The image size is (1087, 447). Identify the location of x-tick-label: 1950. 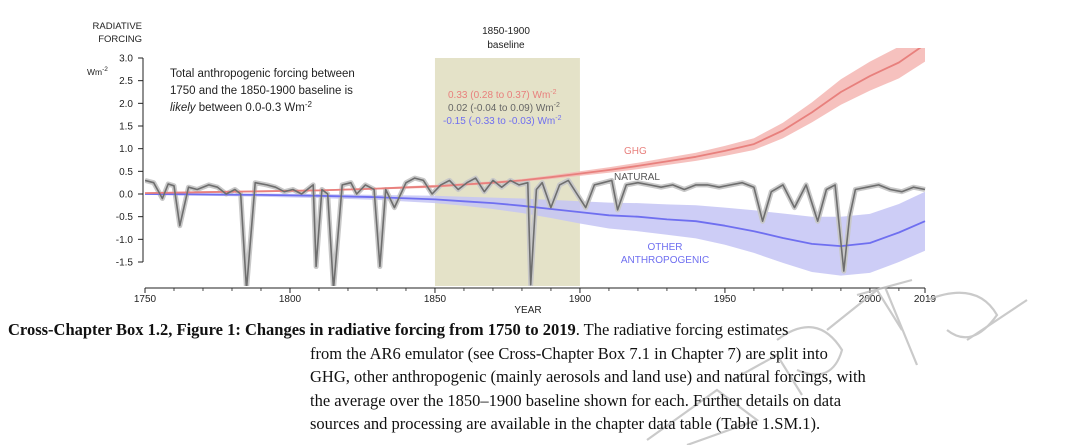
(725, 299).